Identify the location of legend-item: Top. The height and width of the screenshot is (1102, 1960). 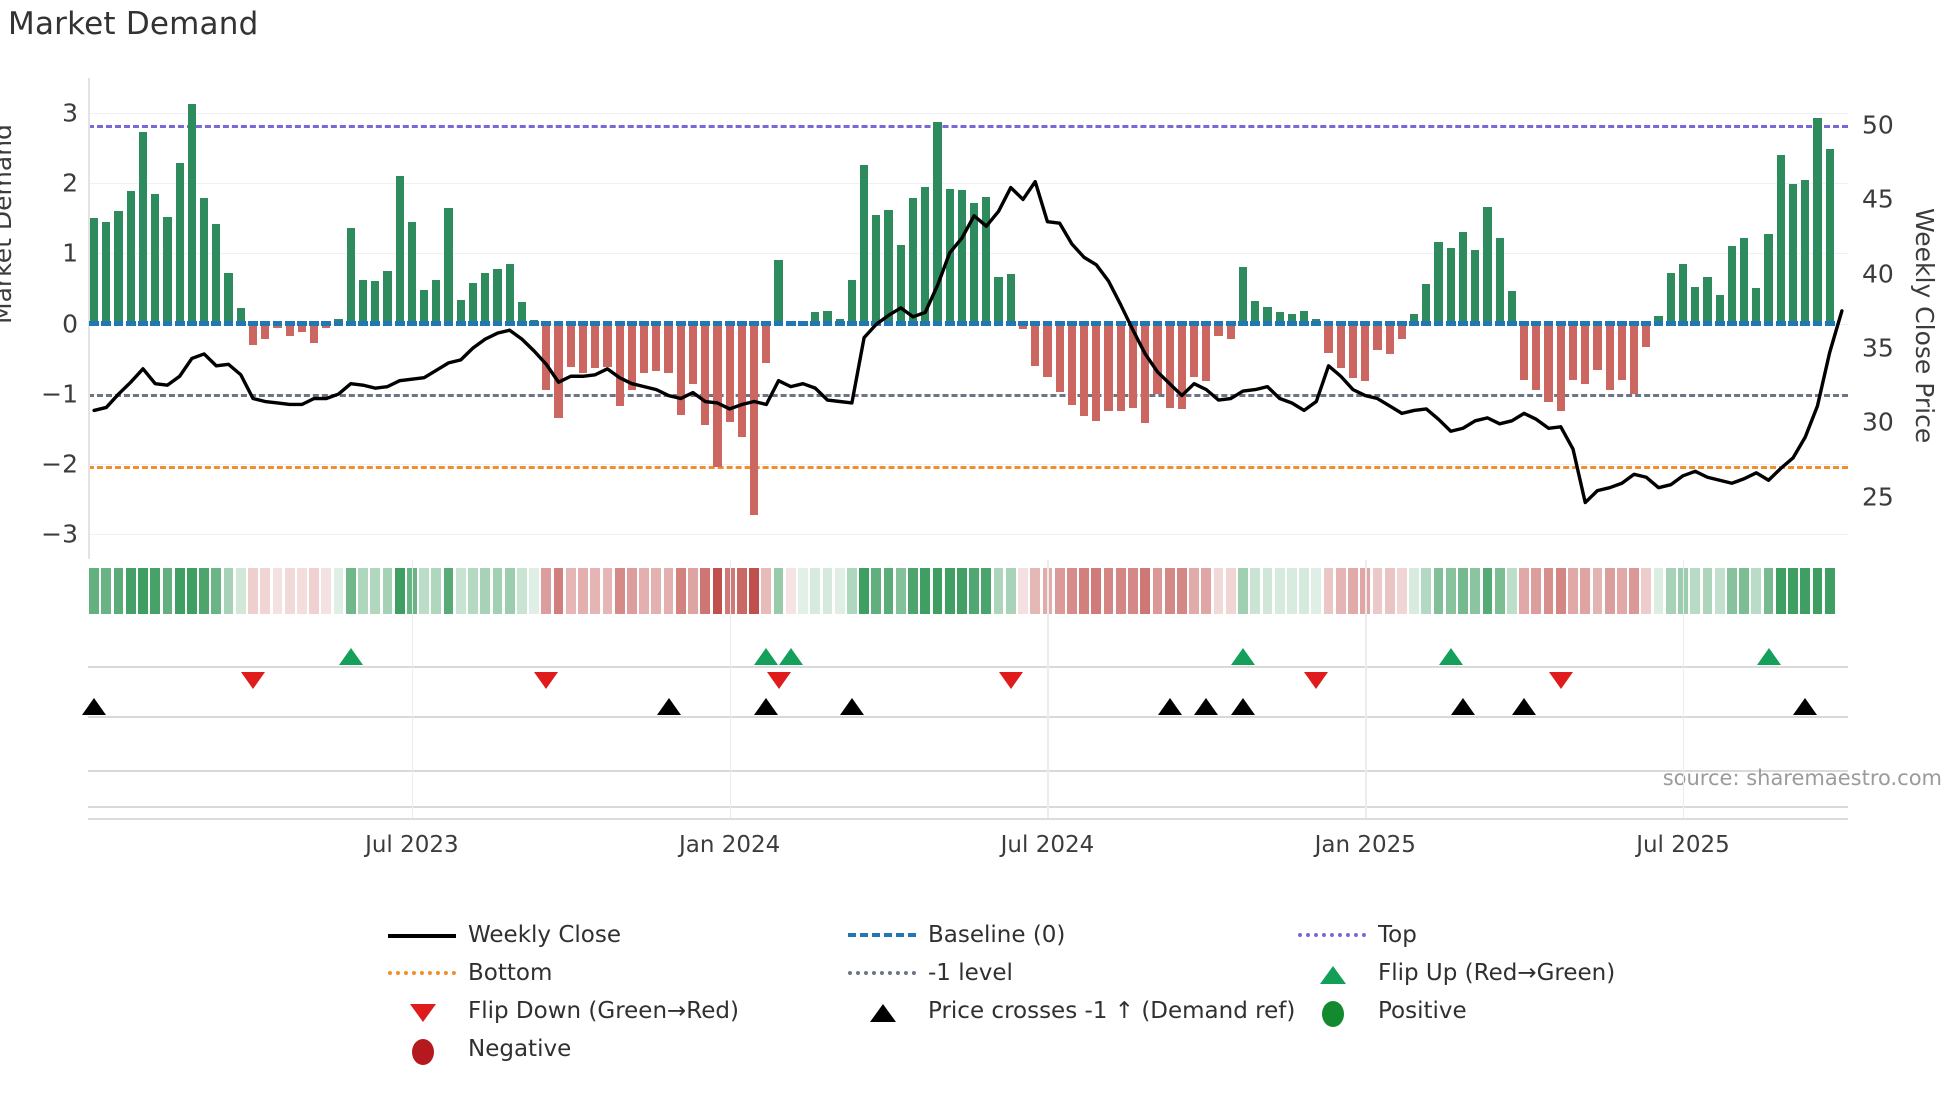
(1353, 935).